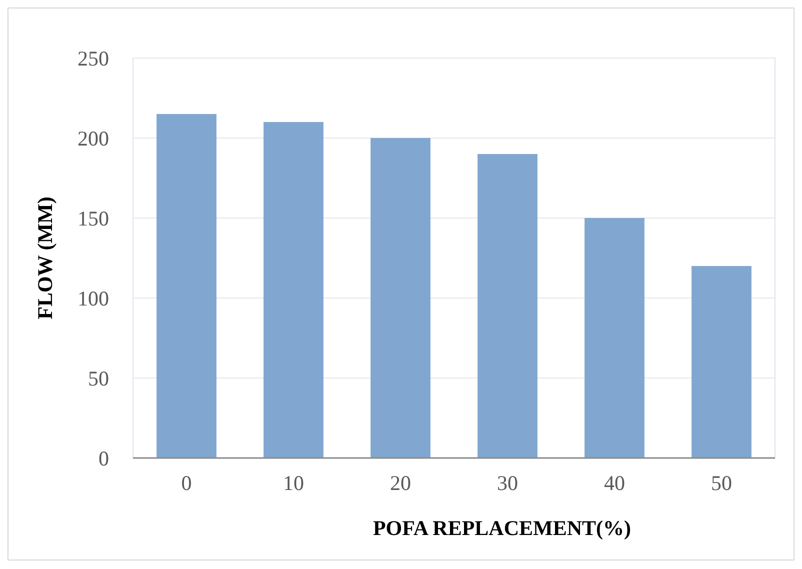  I want to click on x-axis-title: POFA REPLACEMENT(%), so click(502, 528).